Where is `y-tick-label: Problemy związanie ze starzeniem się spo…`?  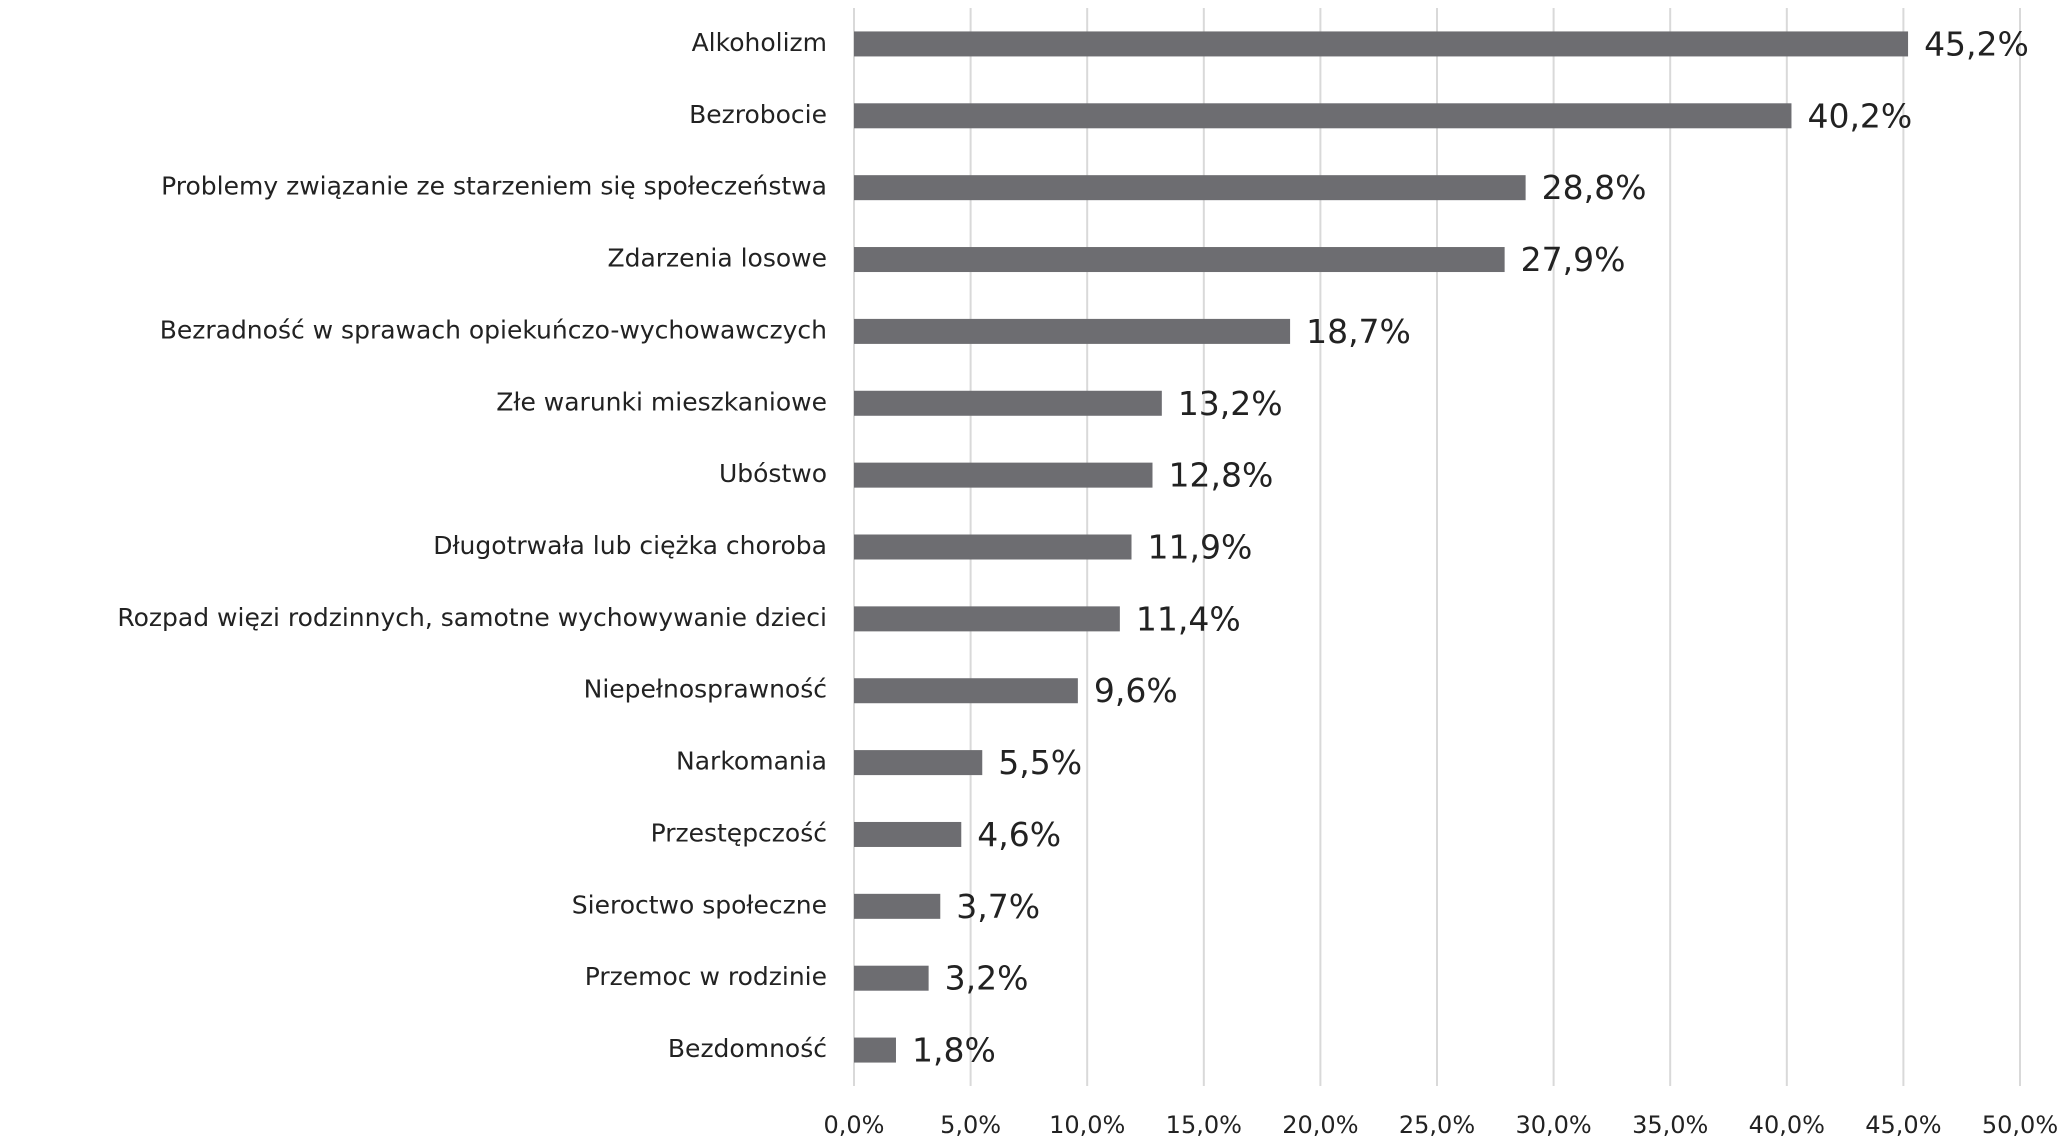
y-tick-label: Problemy związanie ze starzeniem się spo… is located at coordinates (494, 186).